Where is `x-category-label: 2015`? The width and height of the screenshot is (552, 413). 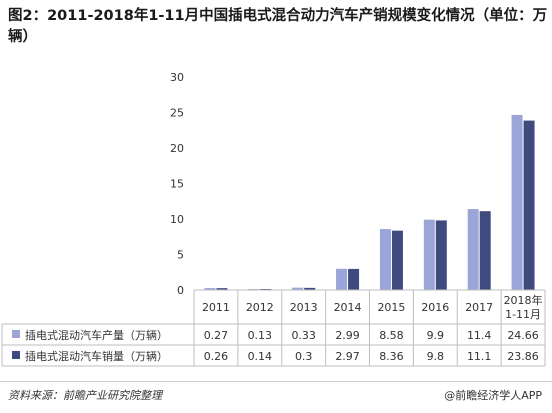
x-category-label: 2015 is located at coordinates (391, 307).